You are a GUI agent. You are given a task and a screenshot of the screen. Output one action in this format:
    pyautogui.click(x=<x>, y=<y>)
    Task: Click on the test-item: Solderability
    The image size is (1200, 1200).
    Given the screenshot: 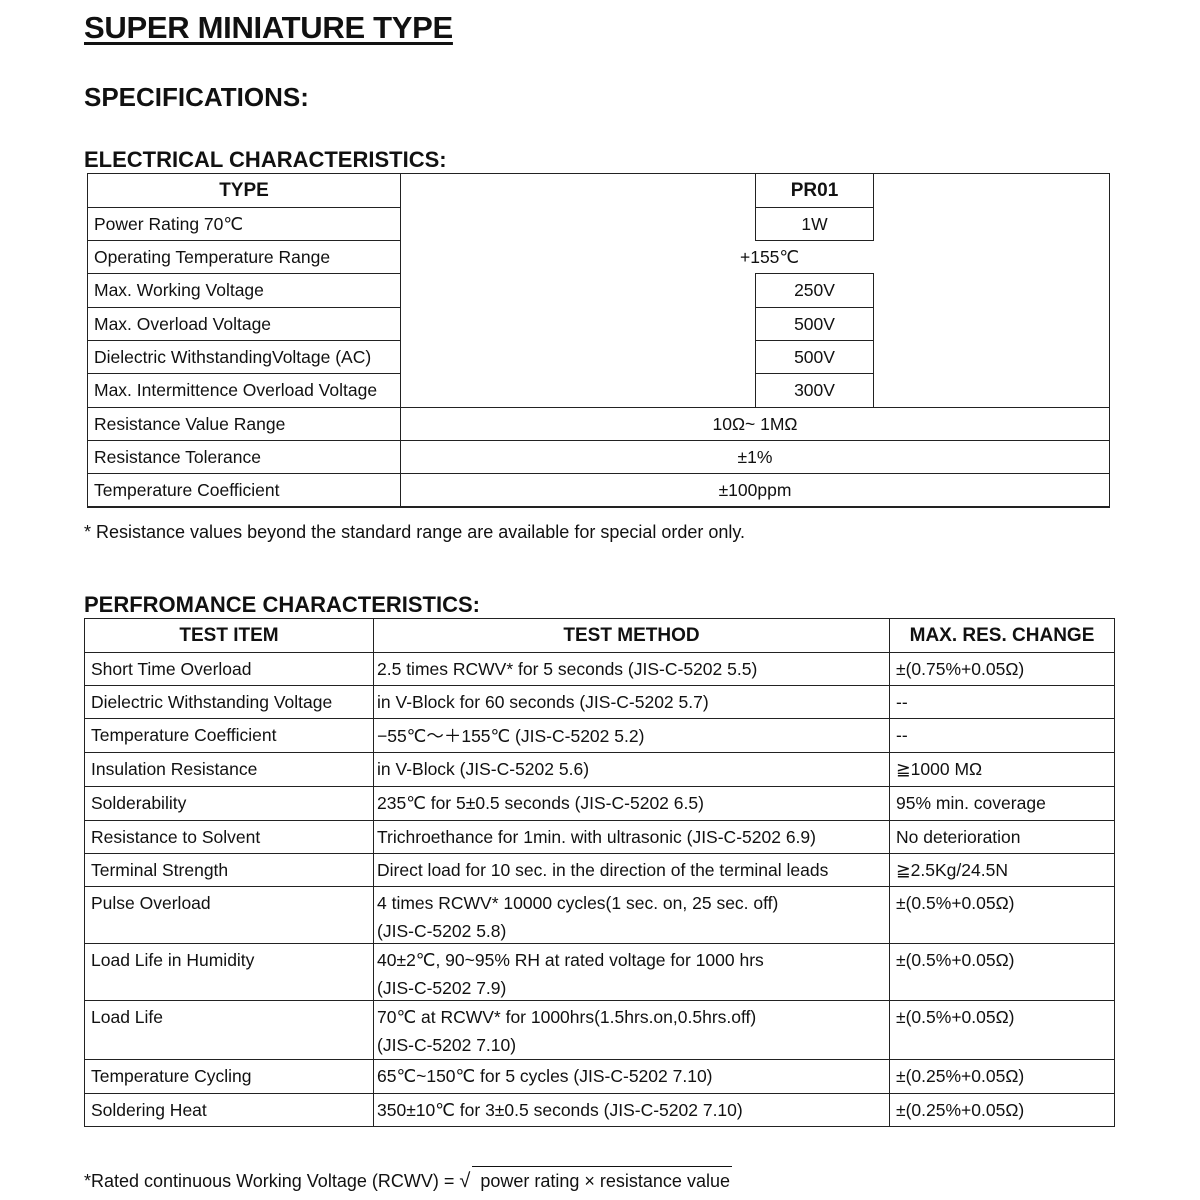 What is the action you would take?
    pyautogui.click(x=229, y=803)
    